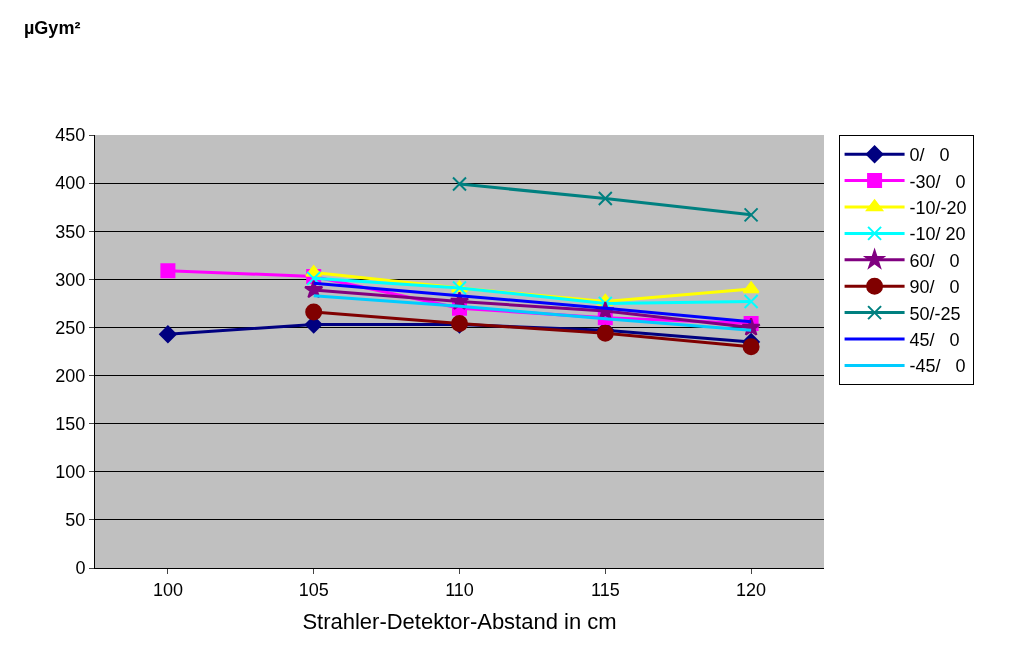 The width and height of the screenshot is (1024, 653). I want to click on legend-label: 50/-25, so click(935, 313).